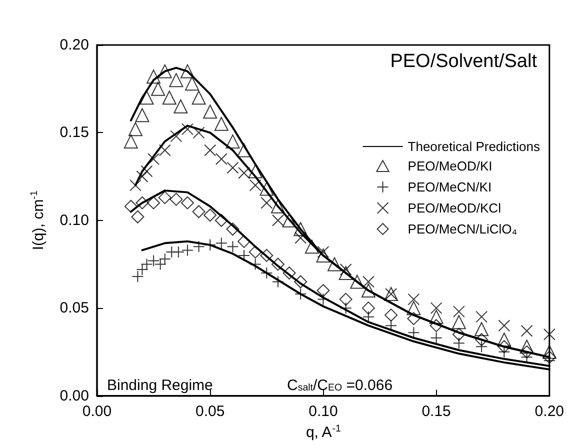 Image resolution: width=567 pixels, height=445 pixels. I want to click on legend-label: PEO/MeOD/KI, so click(450, 166).